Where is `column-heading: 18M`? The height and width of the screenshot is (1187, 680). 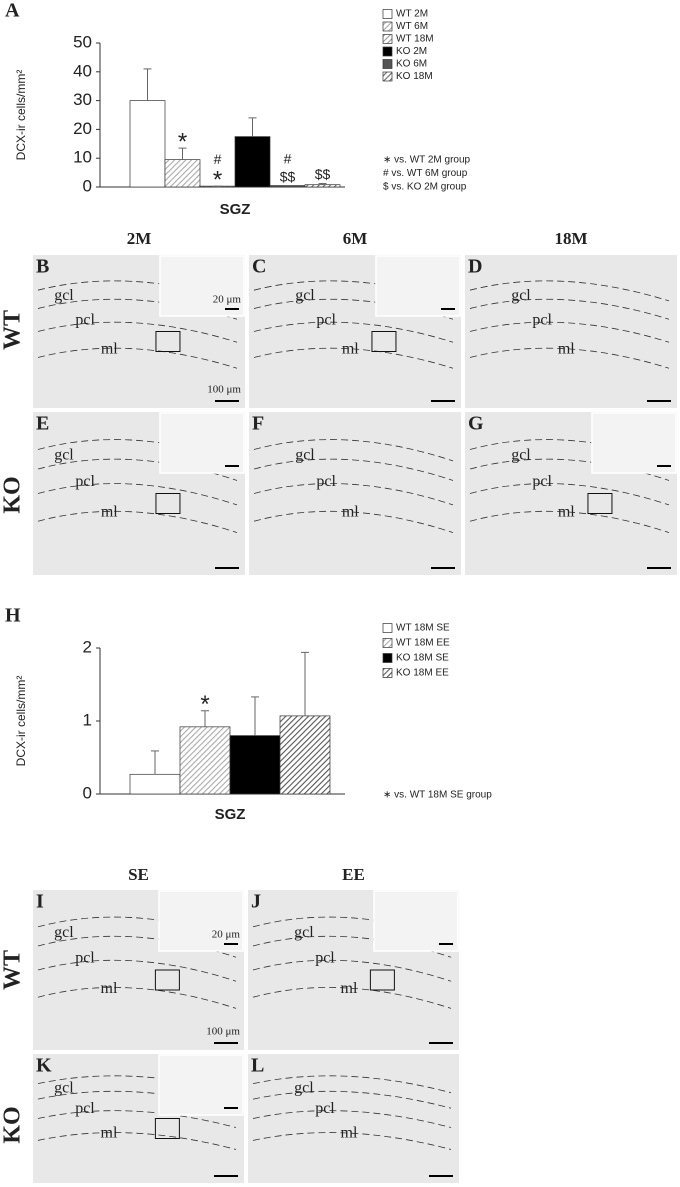 column-heading: 18M is located at coordinates (570, 238).